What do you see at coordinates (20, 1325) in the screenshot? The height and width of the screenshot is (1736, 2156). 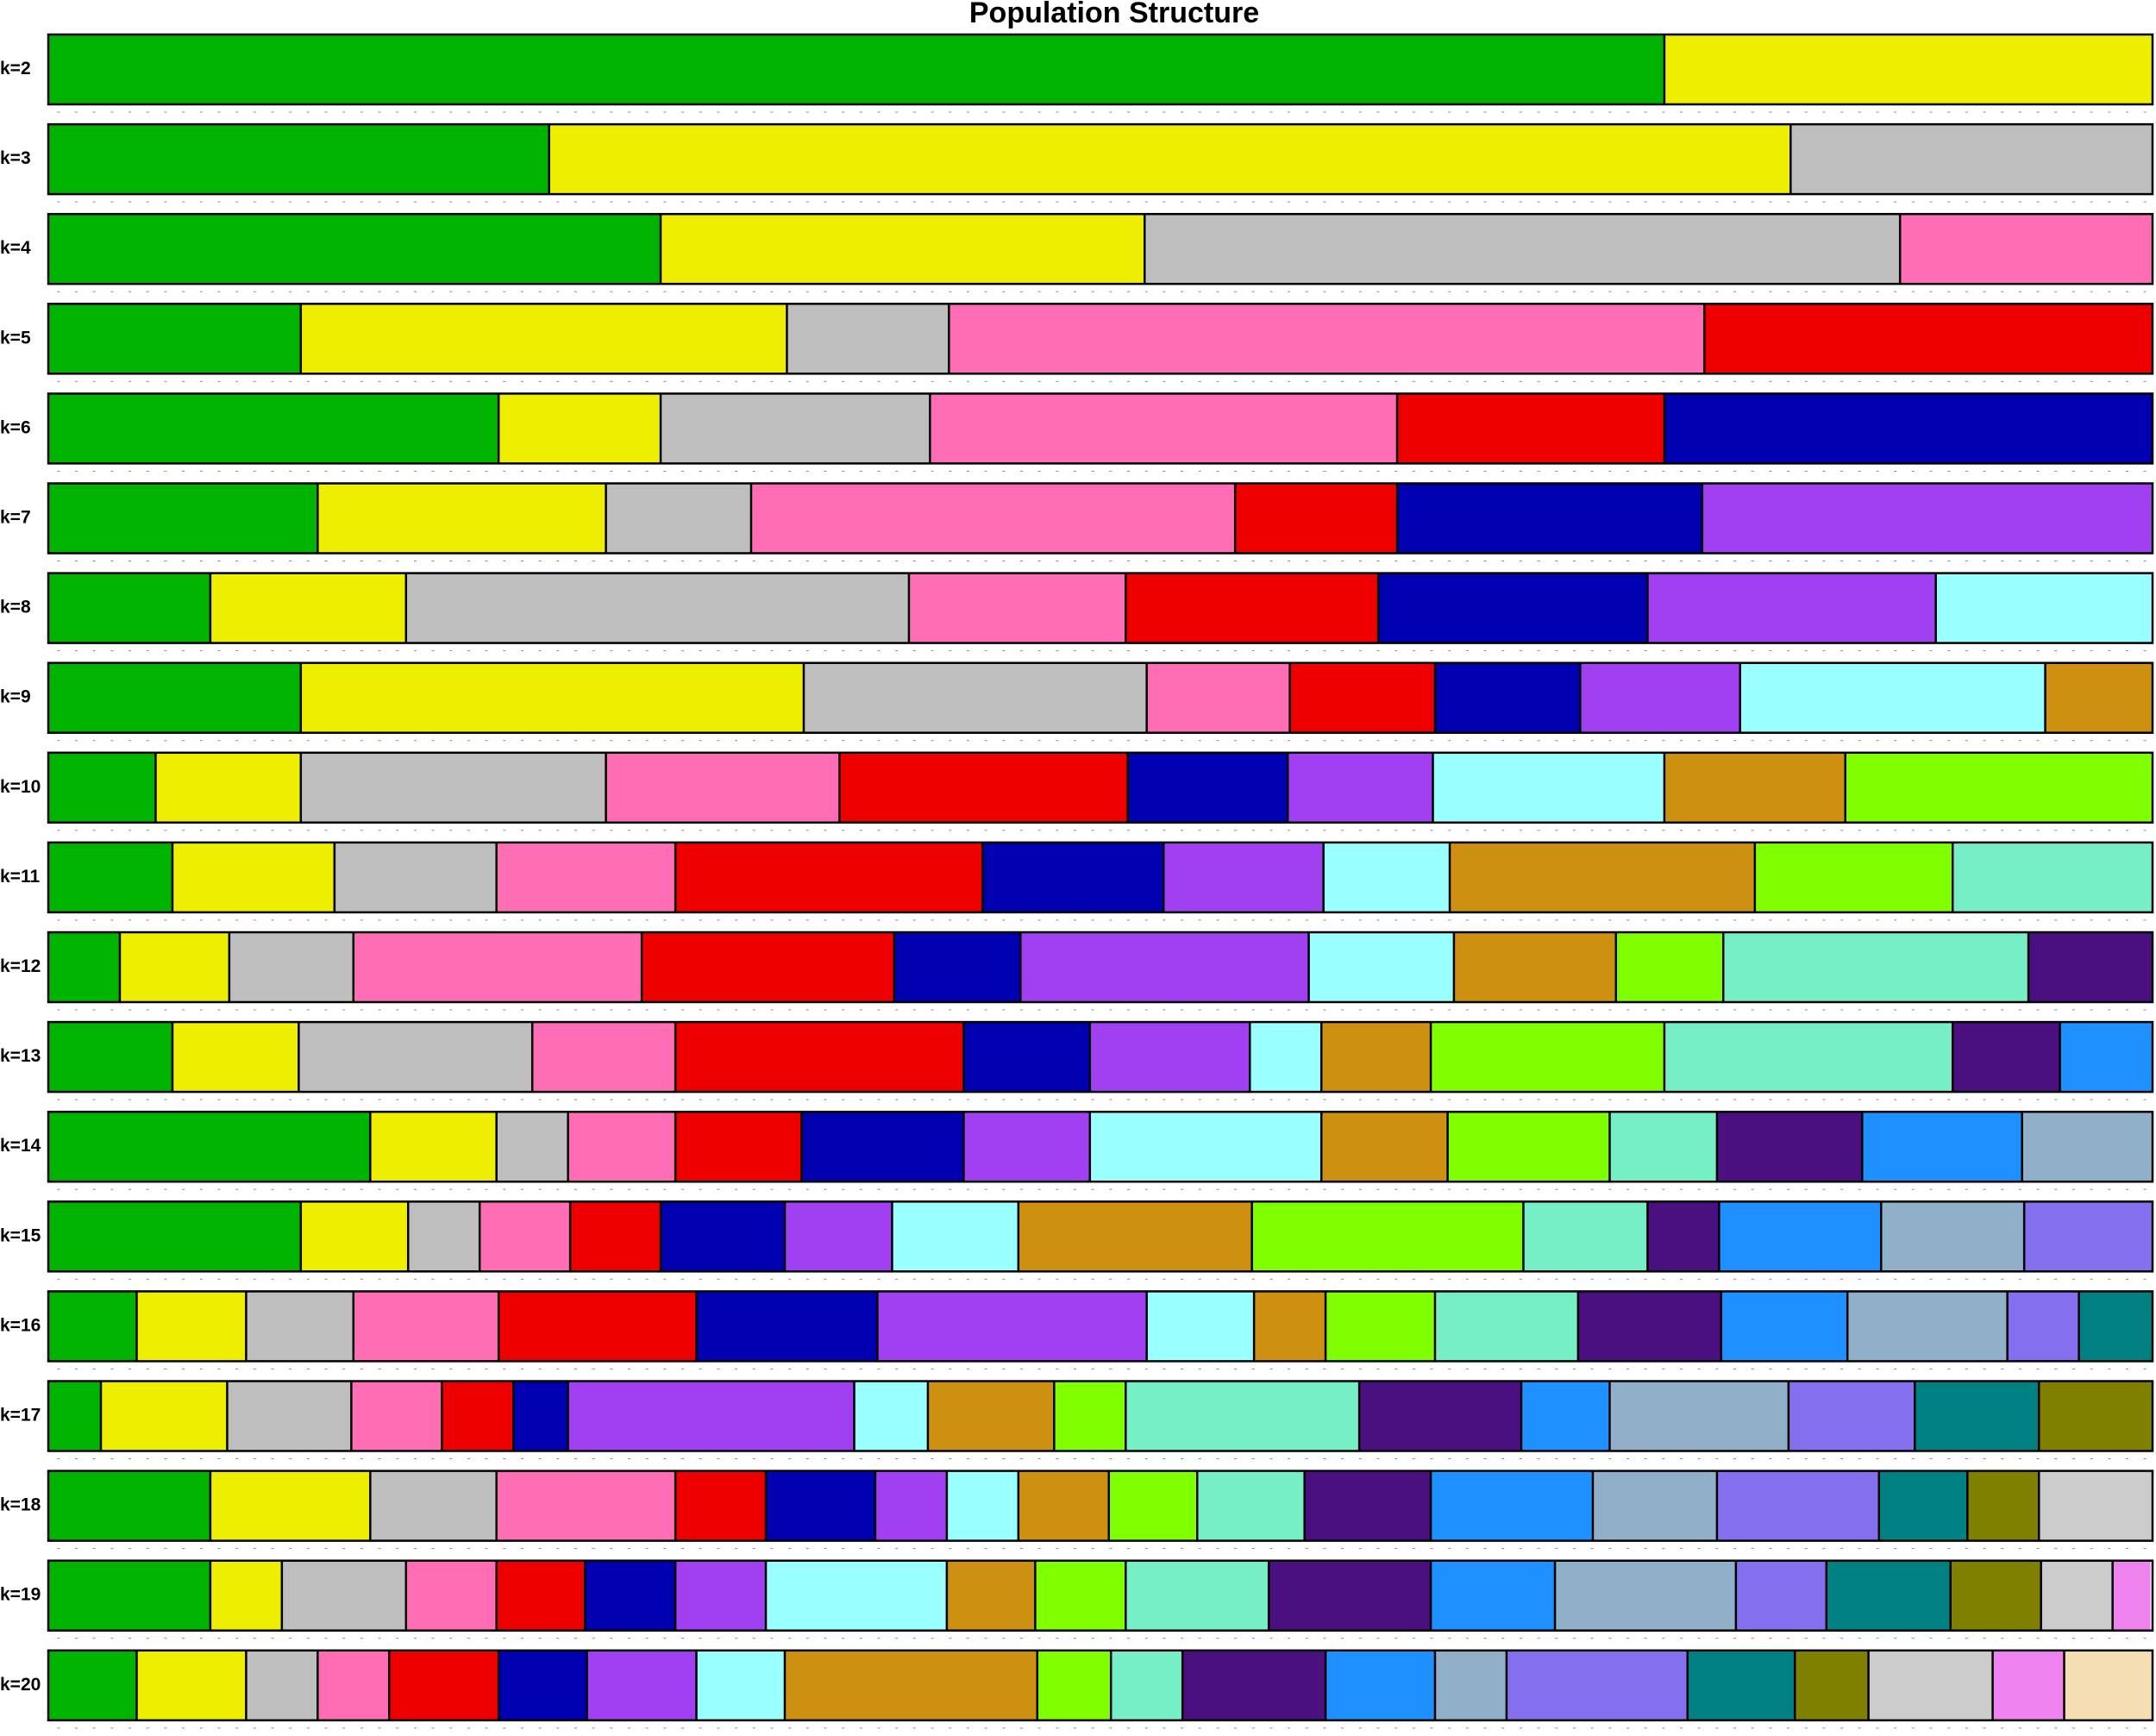 I see `k-label: k=16` at bounding box center [20, 1325].